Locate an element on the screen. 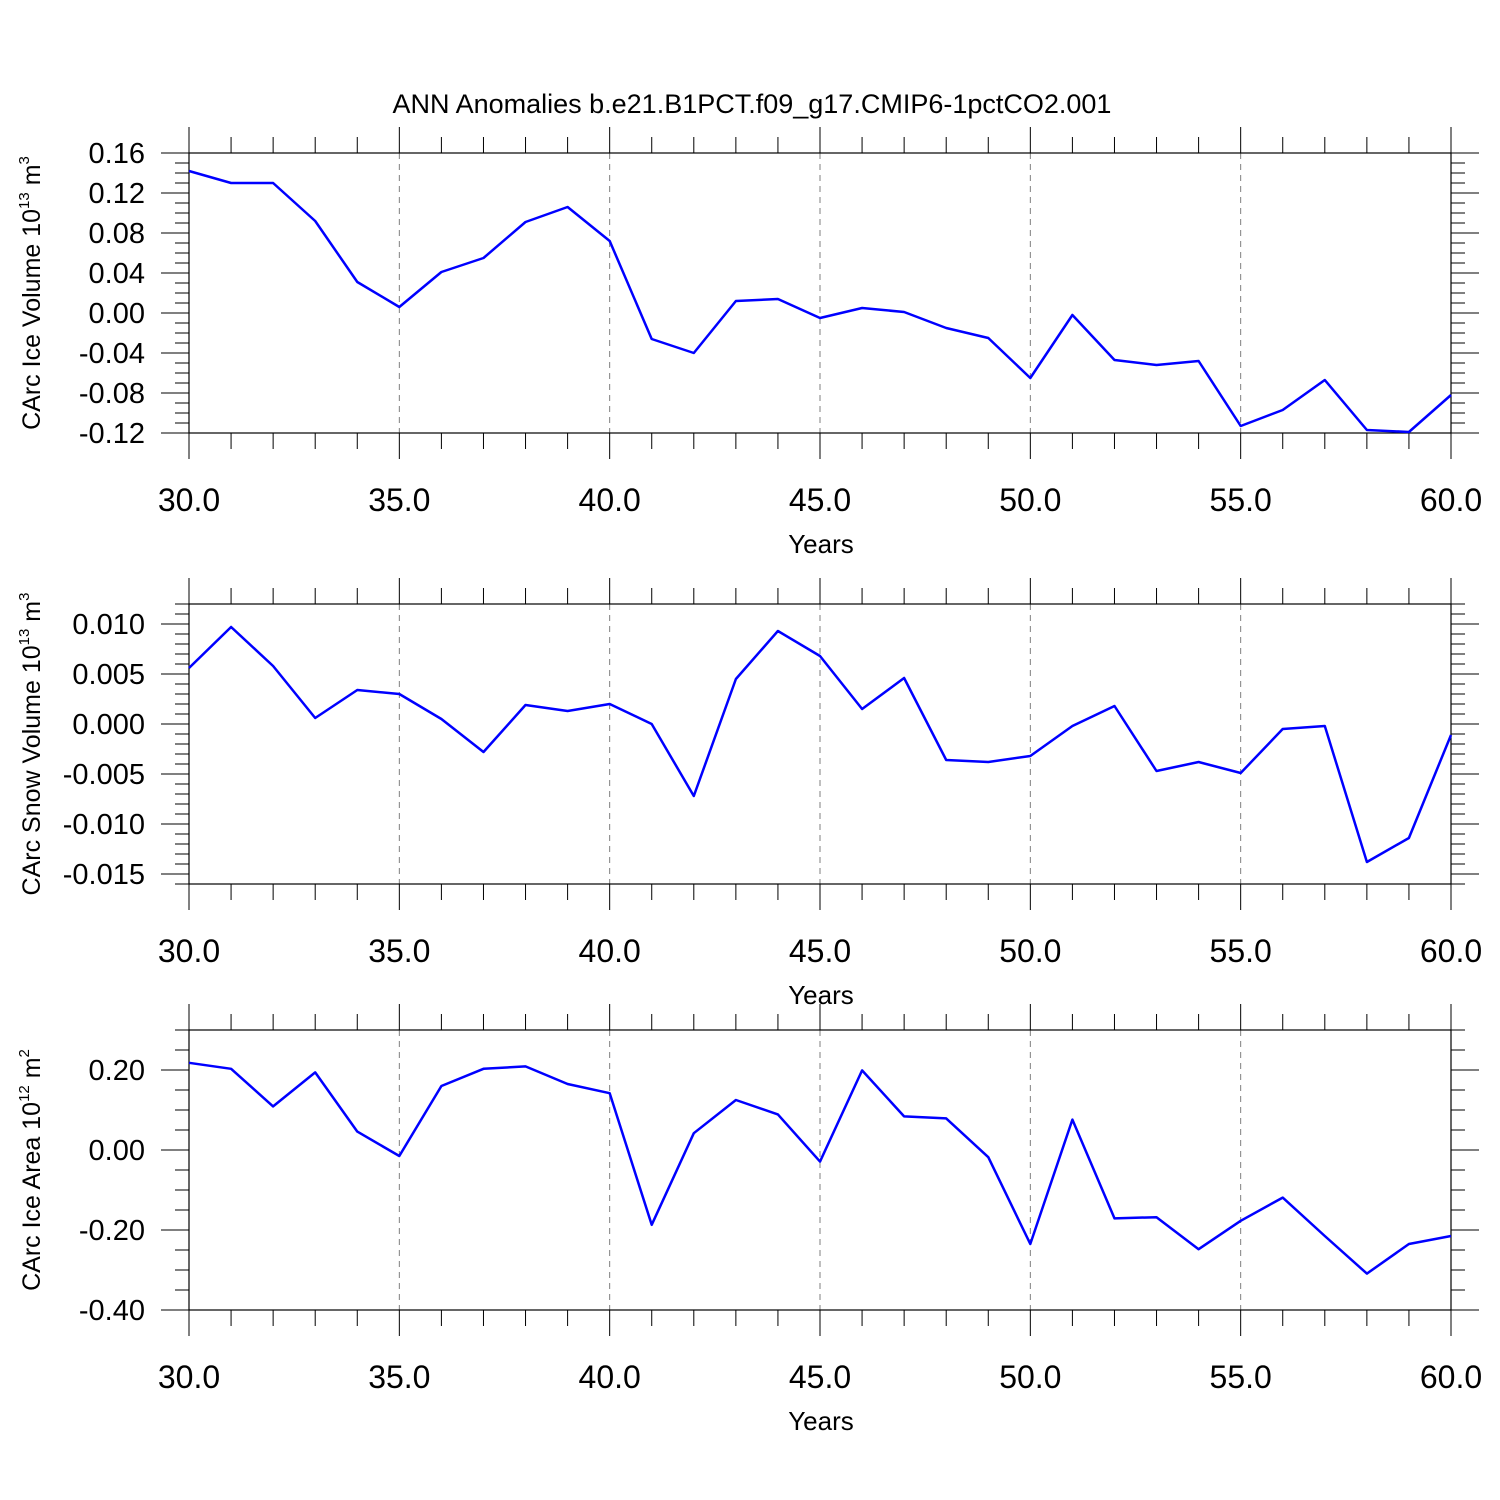  y-tick-label: -0.010 is located at coordinates (104, 825).